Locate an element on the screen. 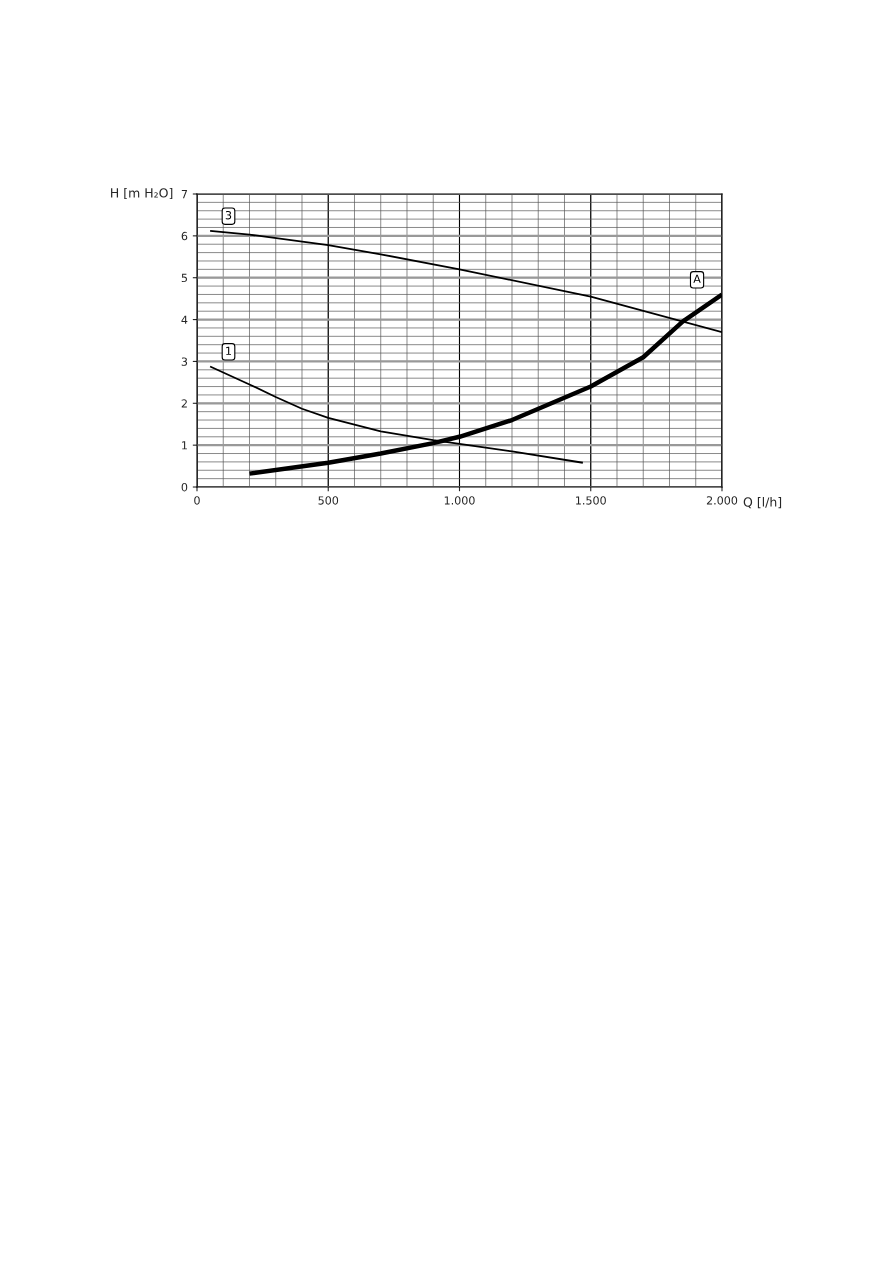 This screenshot has height=1263, width=893. series-label: 1 is located at coordinates (228, 350).